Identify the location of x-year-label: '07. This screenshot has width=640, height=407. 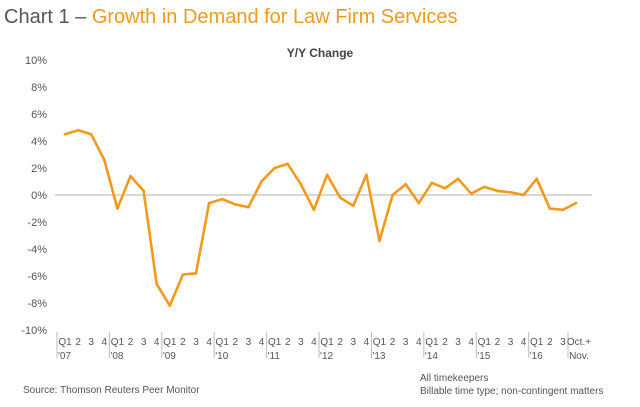
(64, 356).